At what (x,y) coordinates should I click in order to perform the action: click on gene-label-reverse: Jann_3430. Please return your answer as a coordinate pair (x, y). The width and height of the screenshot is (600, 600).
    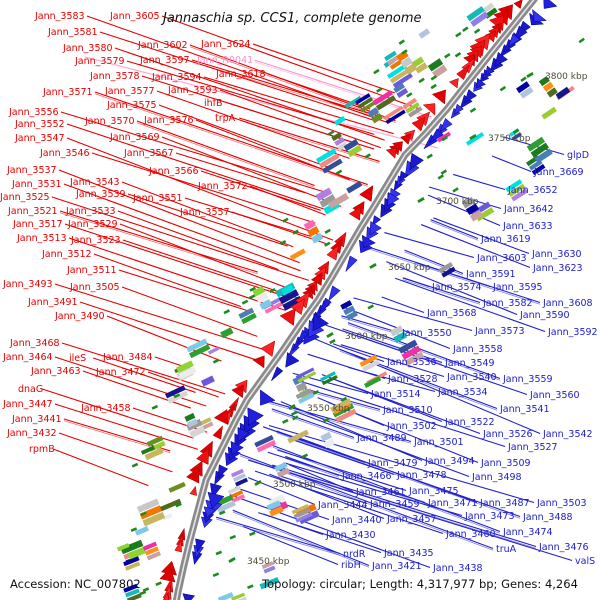
    Looking at the image, I should click on (350, 535).